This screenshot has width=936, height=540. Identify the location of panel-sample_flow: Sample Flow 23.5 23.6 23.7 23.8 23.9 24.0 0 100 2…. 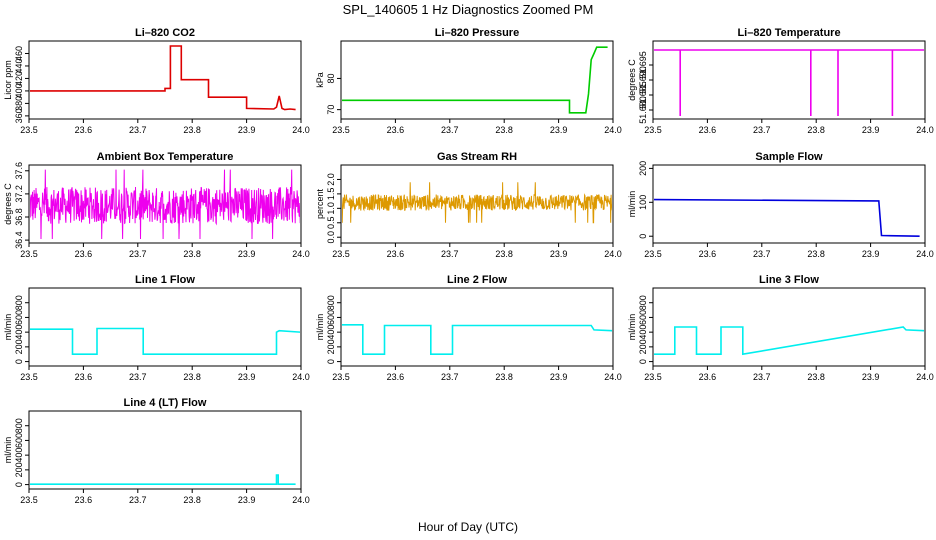
(780, 205).